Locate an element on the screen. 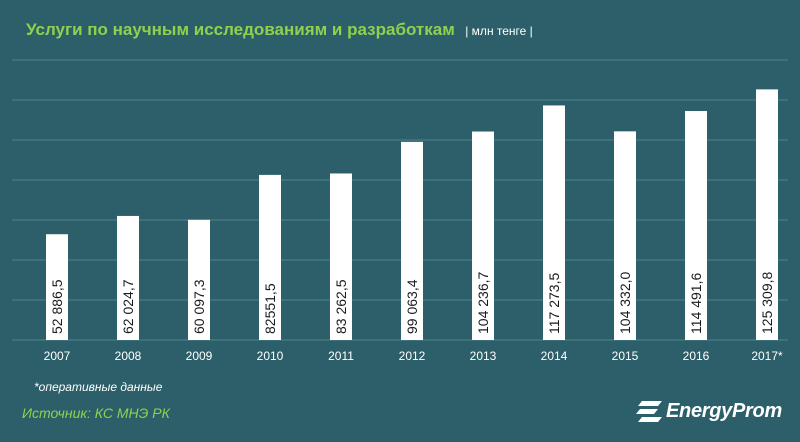  bar-2012 is located at coordinates (412, 240).